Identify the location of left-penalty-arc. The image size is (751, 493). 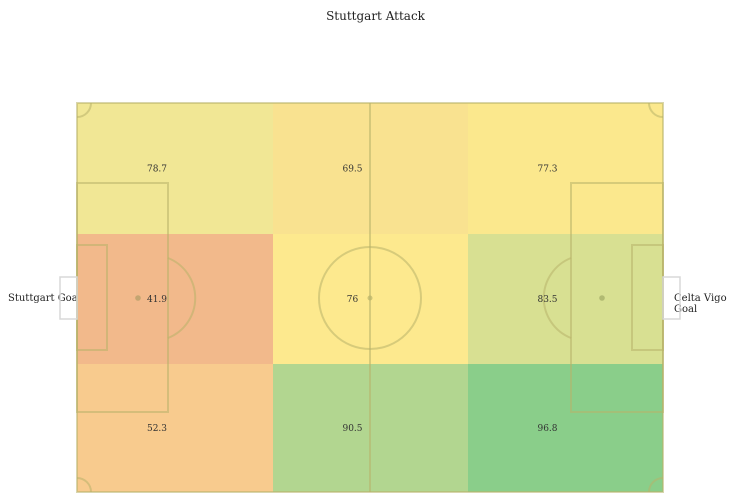
(182, 298).